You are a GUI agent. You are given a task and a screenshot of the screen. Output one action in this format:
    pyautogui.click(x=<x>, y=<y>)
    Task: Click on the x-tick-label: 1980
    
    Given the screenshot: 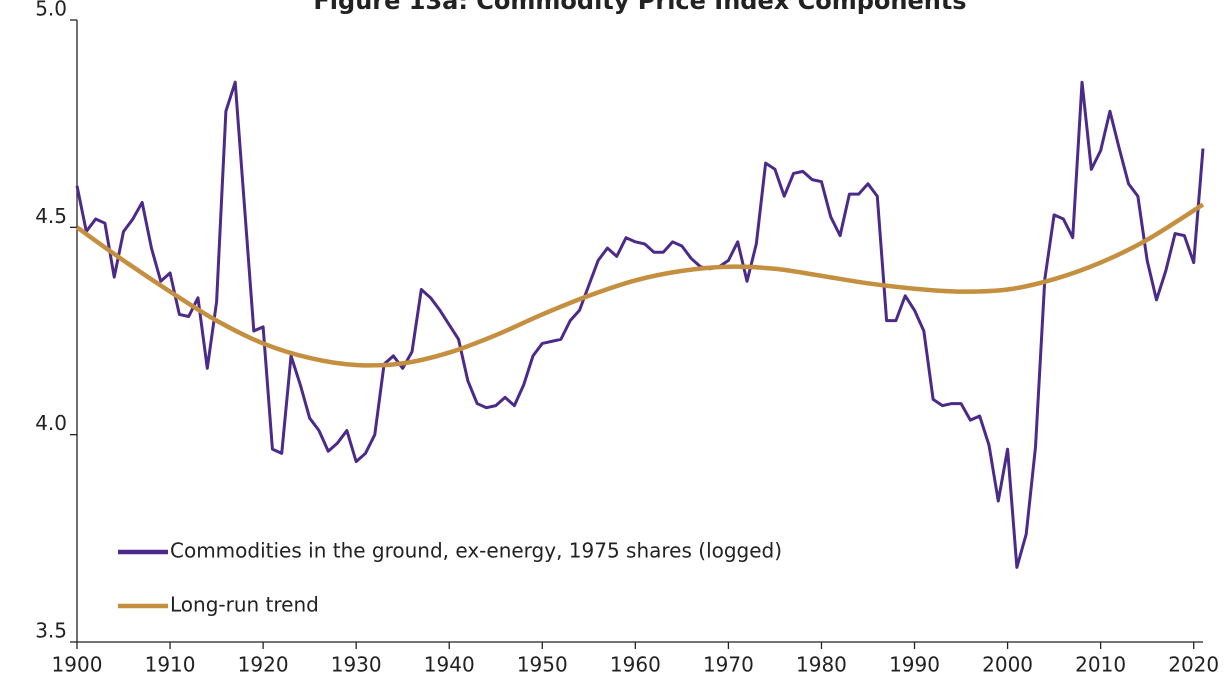 What is the action you would take?
    pyautogui.click(x=821, y=665)
    